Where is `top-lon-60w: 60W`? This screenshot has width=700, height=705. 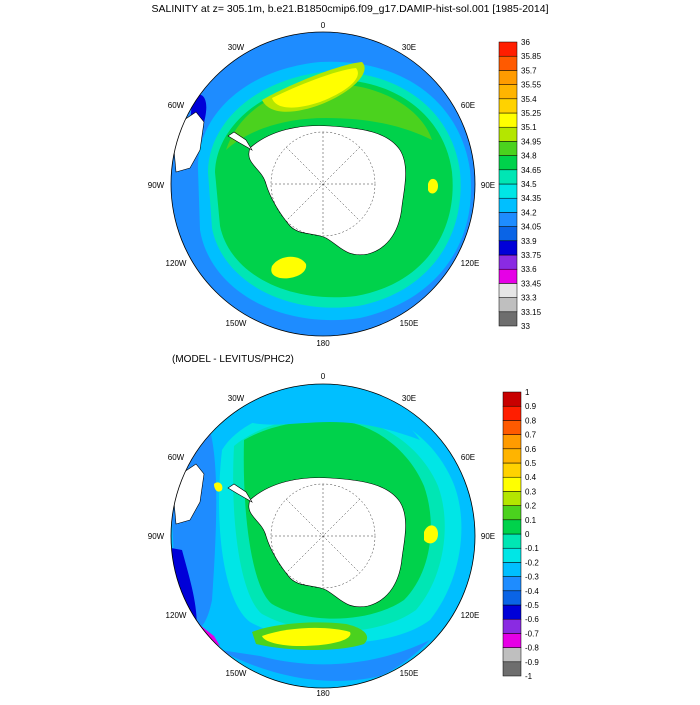
top-lon-60w: 60W is located at coordinates (176, 105).